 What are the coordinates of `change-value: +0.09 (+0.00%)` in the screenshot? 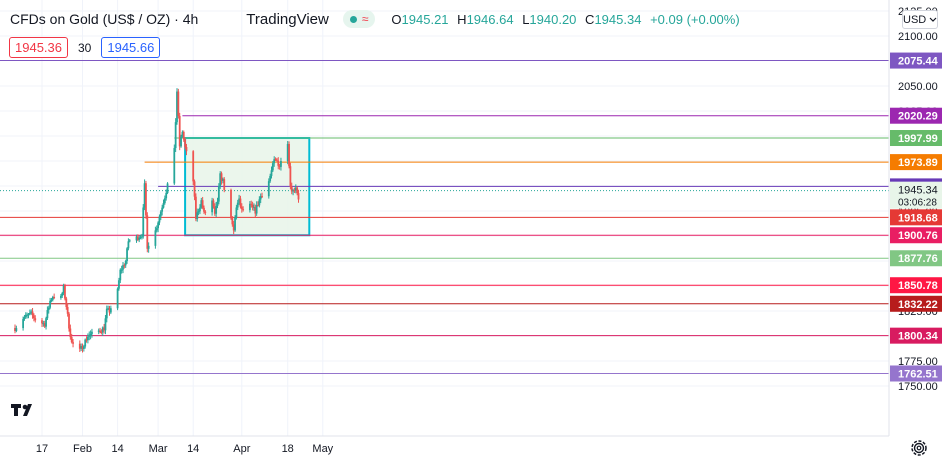 It's located at (695, 19).